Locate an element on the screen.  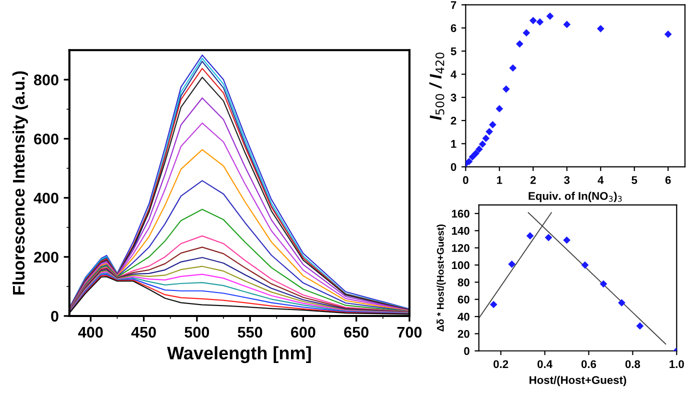
x-axis-title: Wavelength [nm] is located at coordinates (239, 355).